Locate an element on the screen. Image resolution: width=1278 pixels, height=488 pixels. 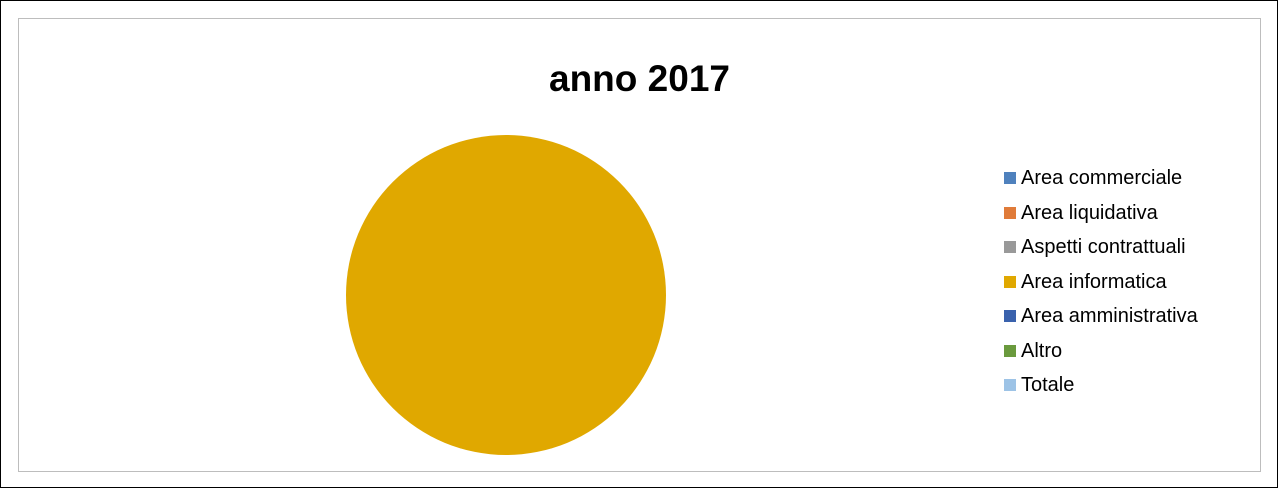
chart-title: anno 2017 is located at coordinates (639, 78).